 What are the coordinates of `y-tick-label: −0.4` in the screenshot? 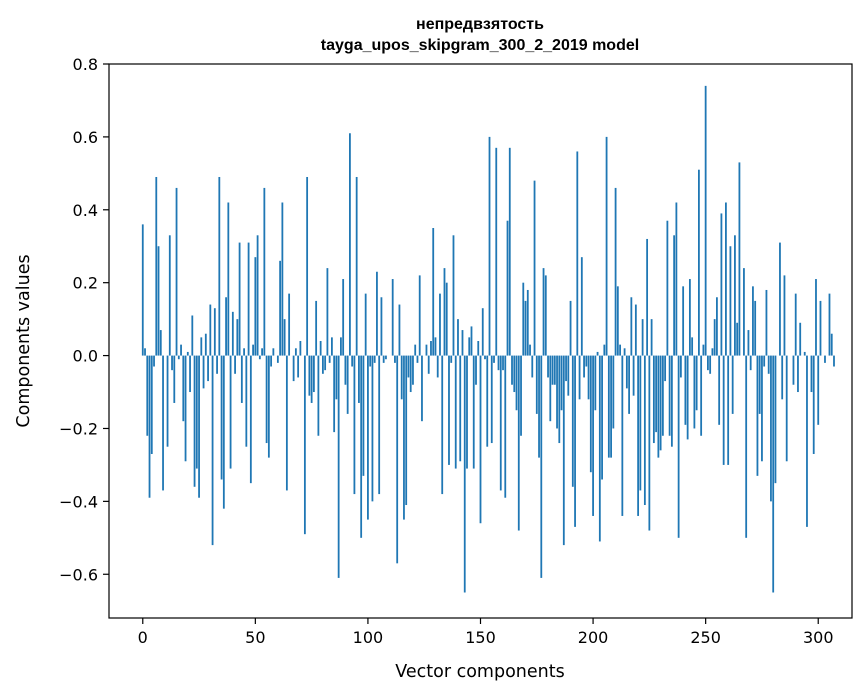 It's located at (78, 501).